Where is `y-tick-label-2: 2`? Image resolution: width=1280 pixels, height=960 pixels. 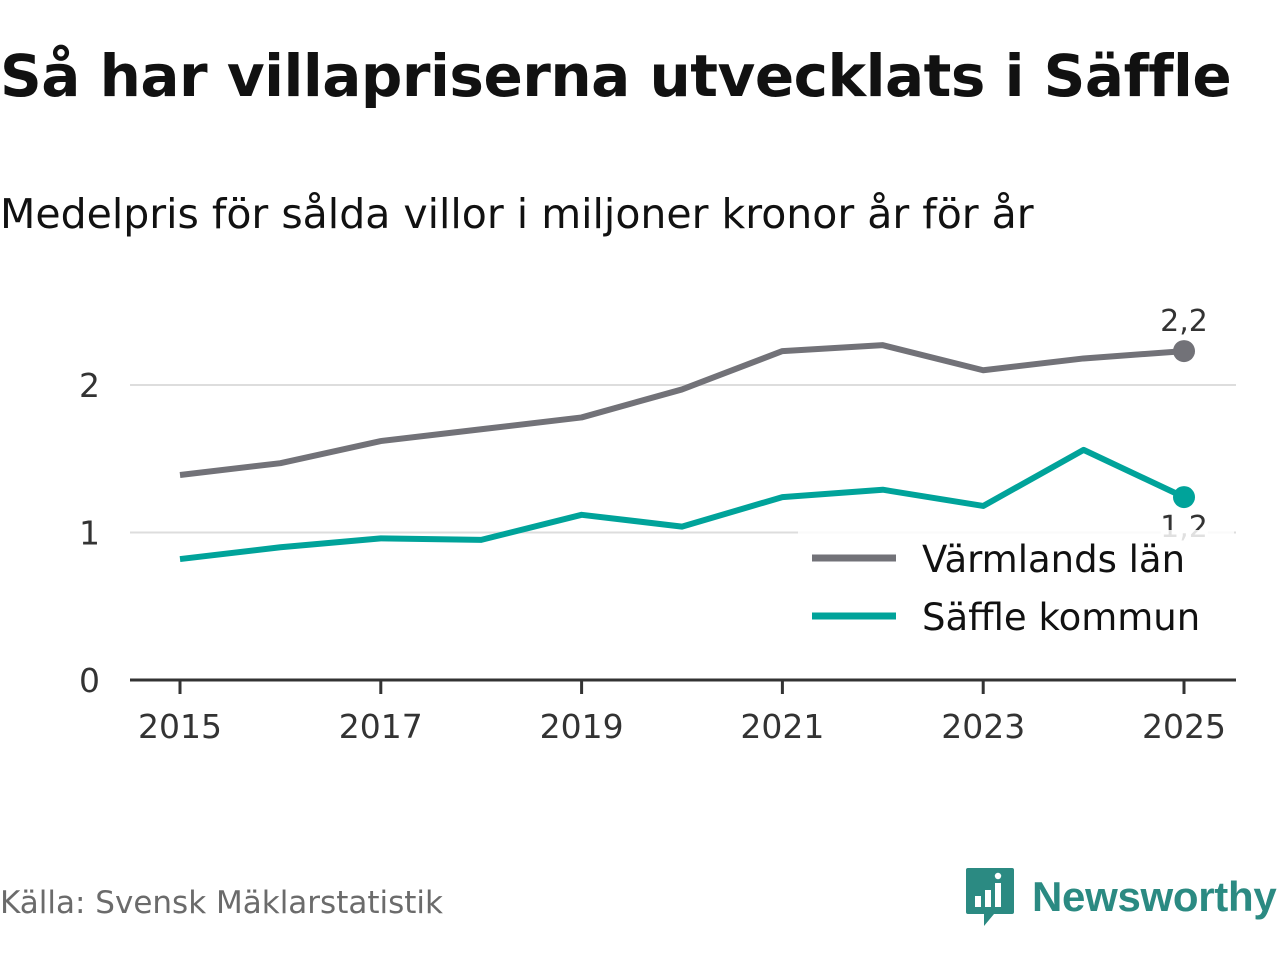 y-tick-label-2: 2 is located at coordinates (89, 385).